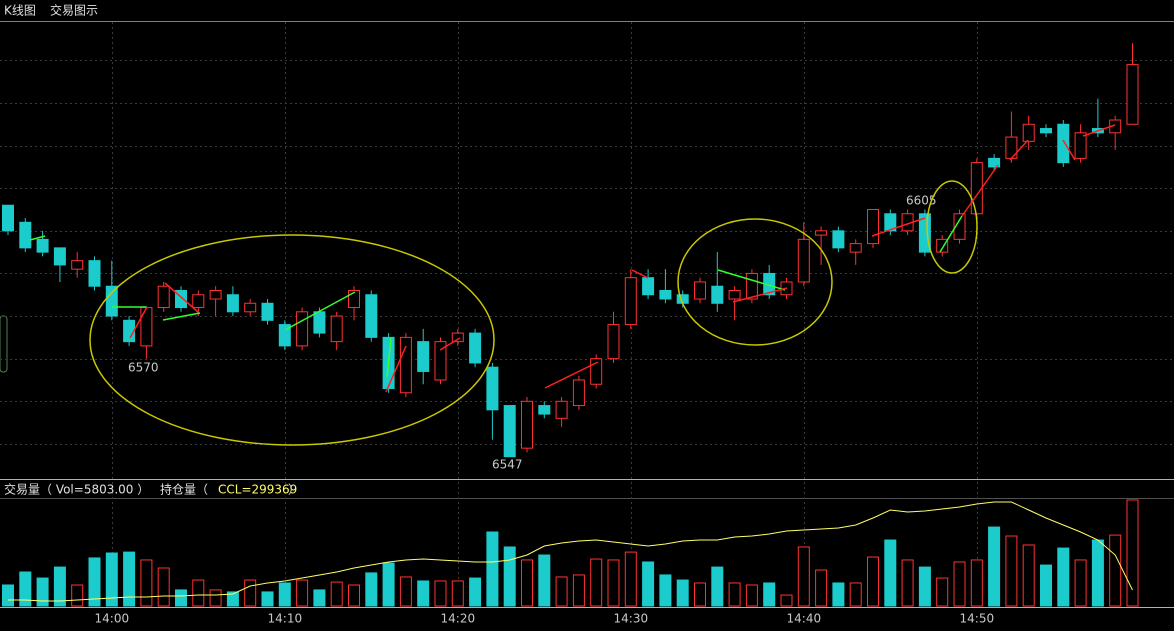 The width and height of the screenshot is (1174, 631). Describe the element at coordinates (4, 344) in the screenshot. I see `scroll-handle` at that location.